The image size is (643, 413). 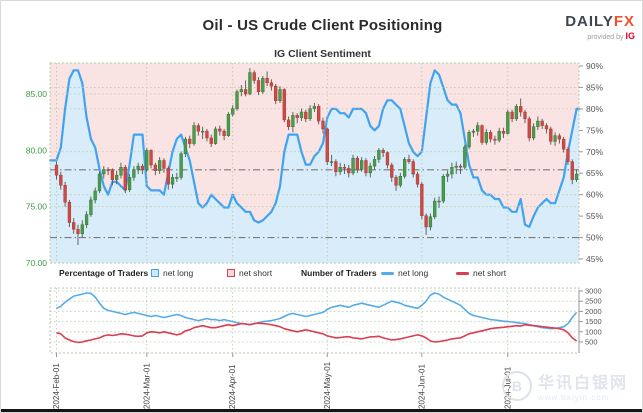 What do you see at coordinates (462, 273) in the screenshot?
I see `net-short-line-icon` at bounding box center [462, 273].